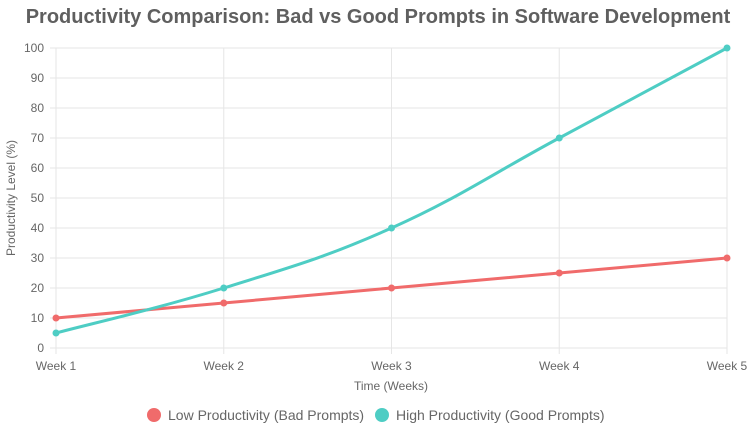 The width and height of the screenshot is (751, 433). What do you see at coordinates (559, 366) in the screenshot?
I see `x-tick-label: Week 4` at bounding box center [559, 366].